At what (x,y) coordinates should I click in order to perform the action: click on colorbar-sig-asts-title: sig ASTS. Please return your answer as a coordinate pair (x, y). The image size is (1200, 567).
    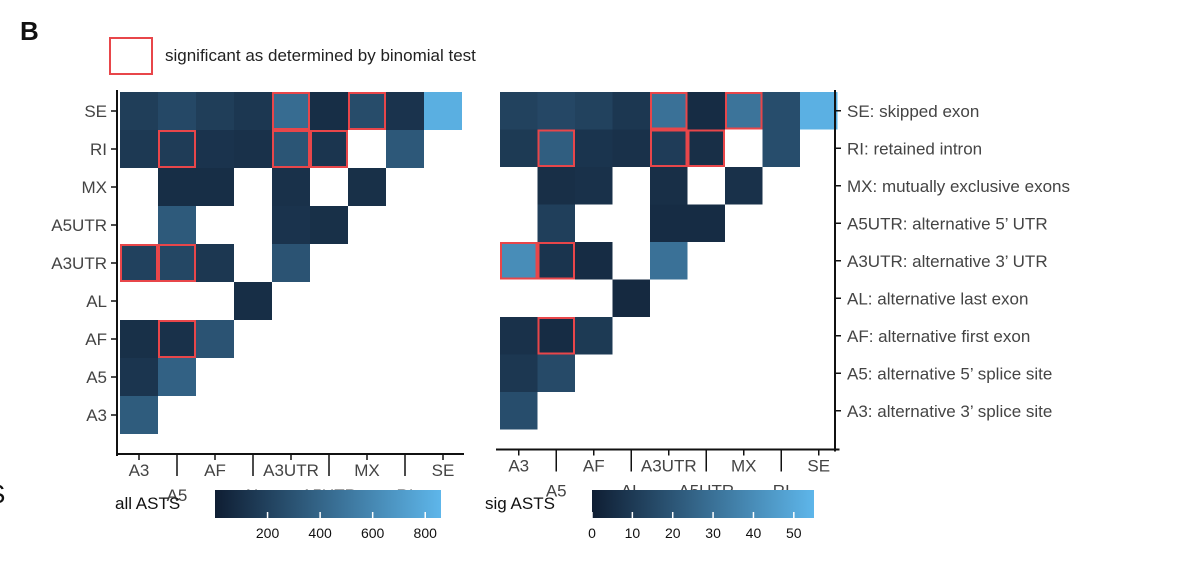
    Looking at the image, I should click on (520, 503).